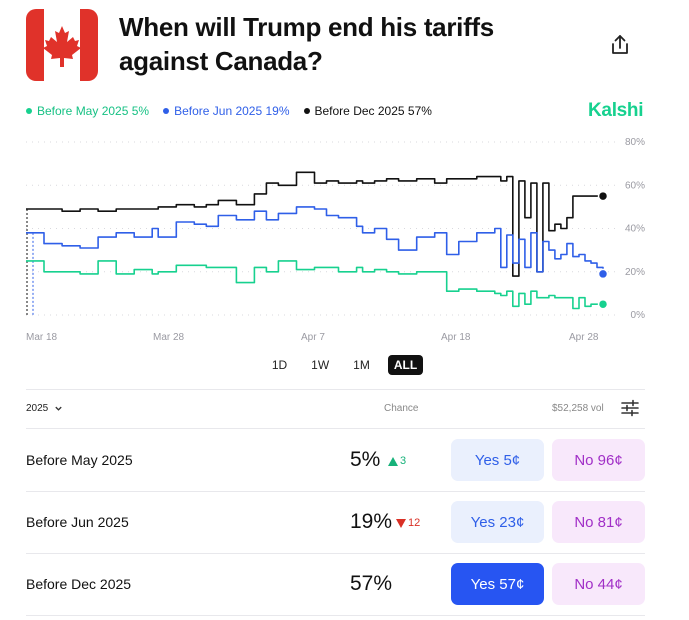 This screenshot has width=689, height=620. I want to click on year-filter-dropdown: 2025, so click(44, 408).